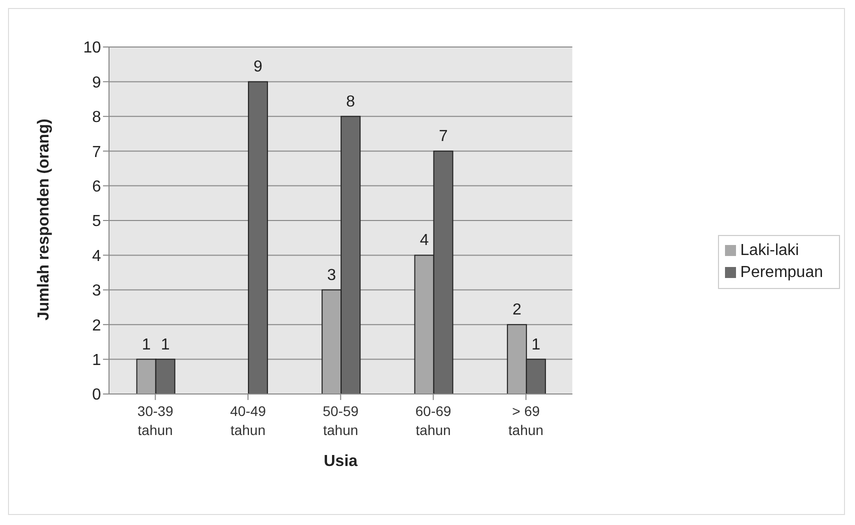 The height and width of the screenshot is (525, 855). What do you see at coordinates (97, 152) in the screenshot?
I see `y-tick-label: 7` at bounding box center [97, 152].